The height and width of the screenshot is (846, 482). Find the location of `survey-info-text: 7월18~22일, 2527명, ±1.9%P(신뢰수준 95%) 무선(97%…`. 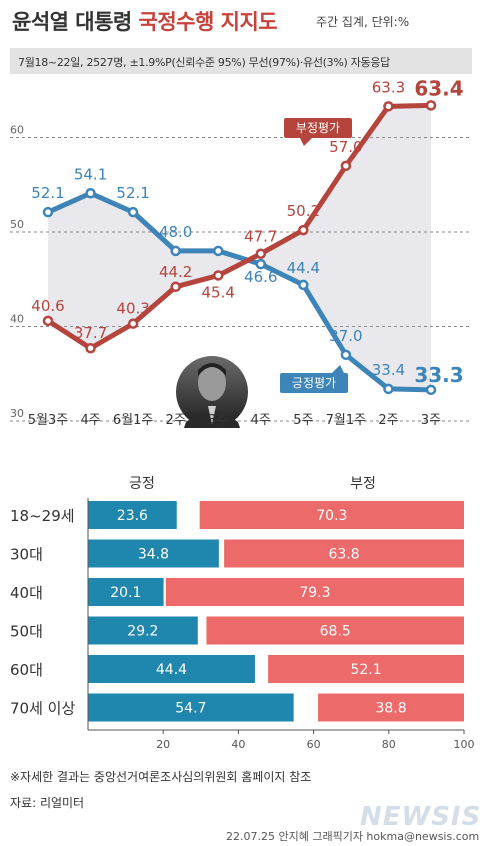

survey-info-text: 7월18~22일, 2527명, ±1.9%P(신뢰수준 95%) 무선(97%… is located at coordinates (204, 62).